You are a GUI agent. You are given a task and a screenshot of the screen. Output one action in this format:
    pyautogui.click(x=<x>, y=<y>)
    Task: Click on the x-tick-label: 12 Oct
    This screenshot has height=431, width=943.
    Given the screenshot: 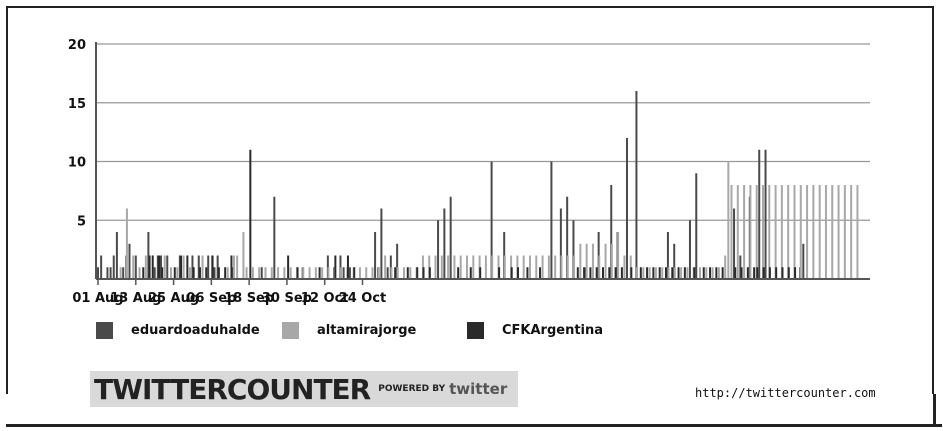 What is the action you would take?
    pyautogui.click(x=325, y=298)
    